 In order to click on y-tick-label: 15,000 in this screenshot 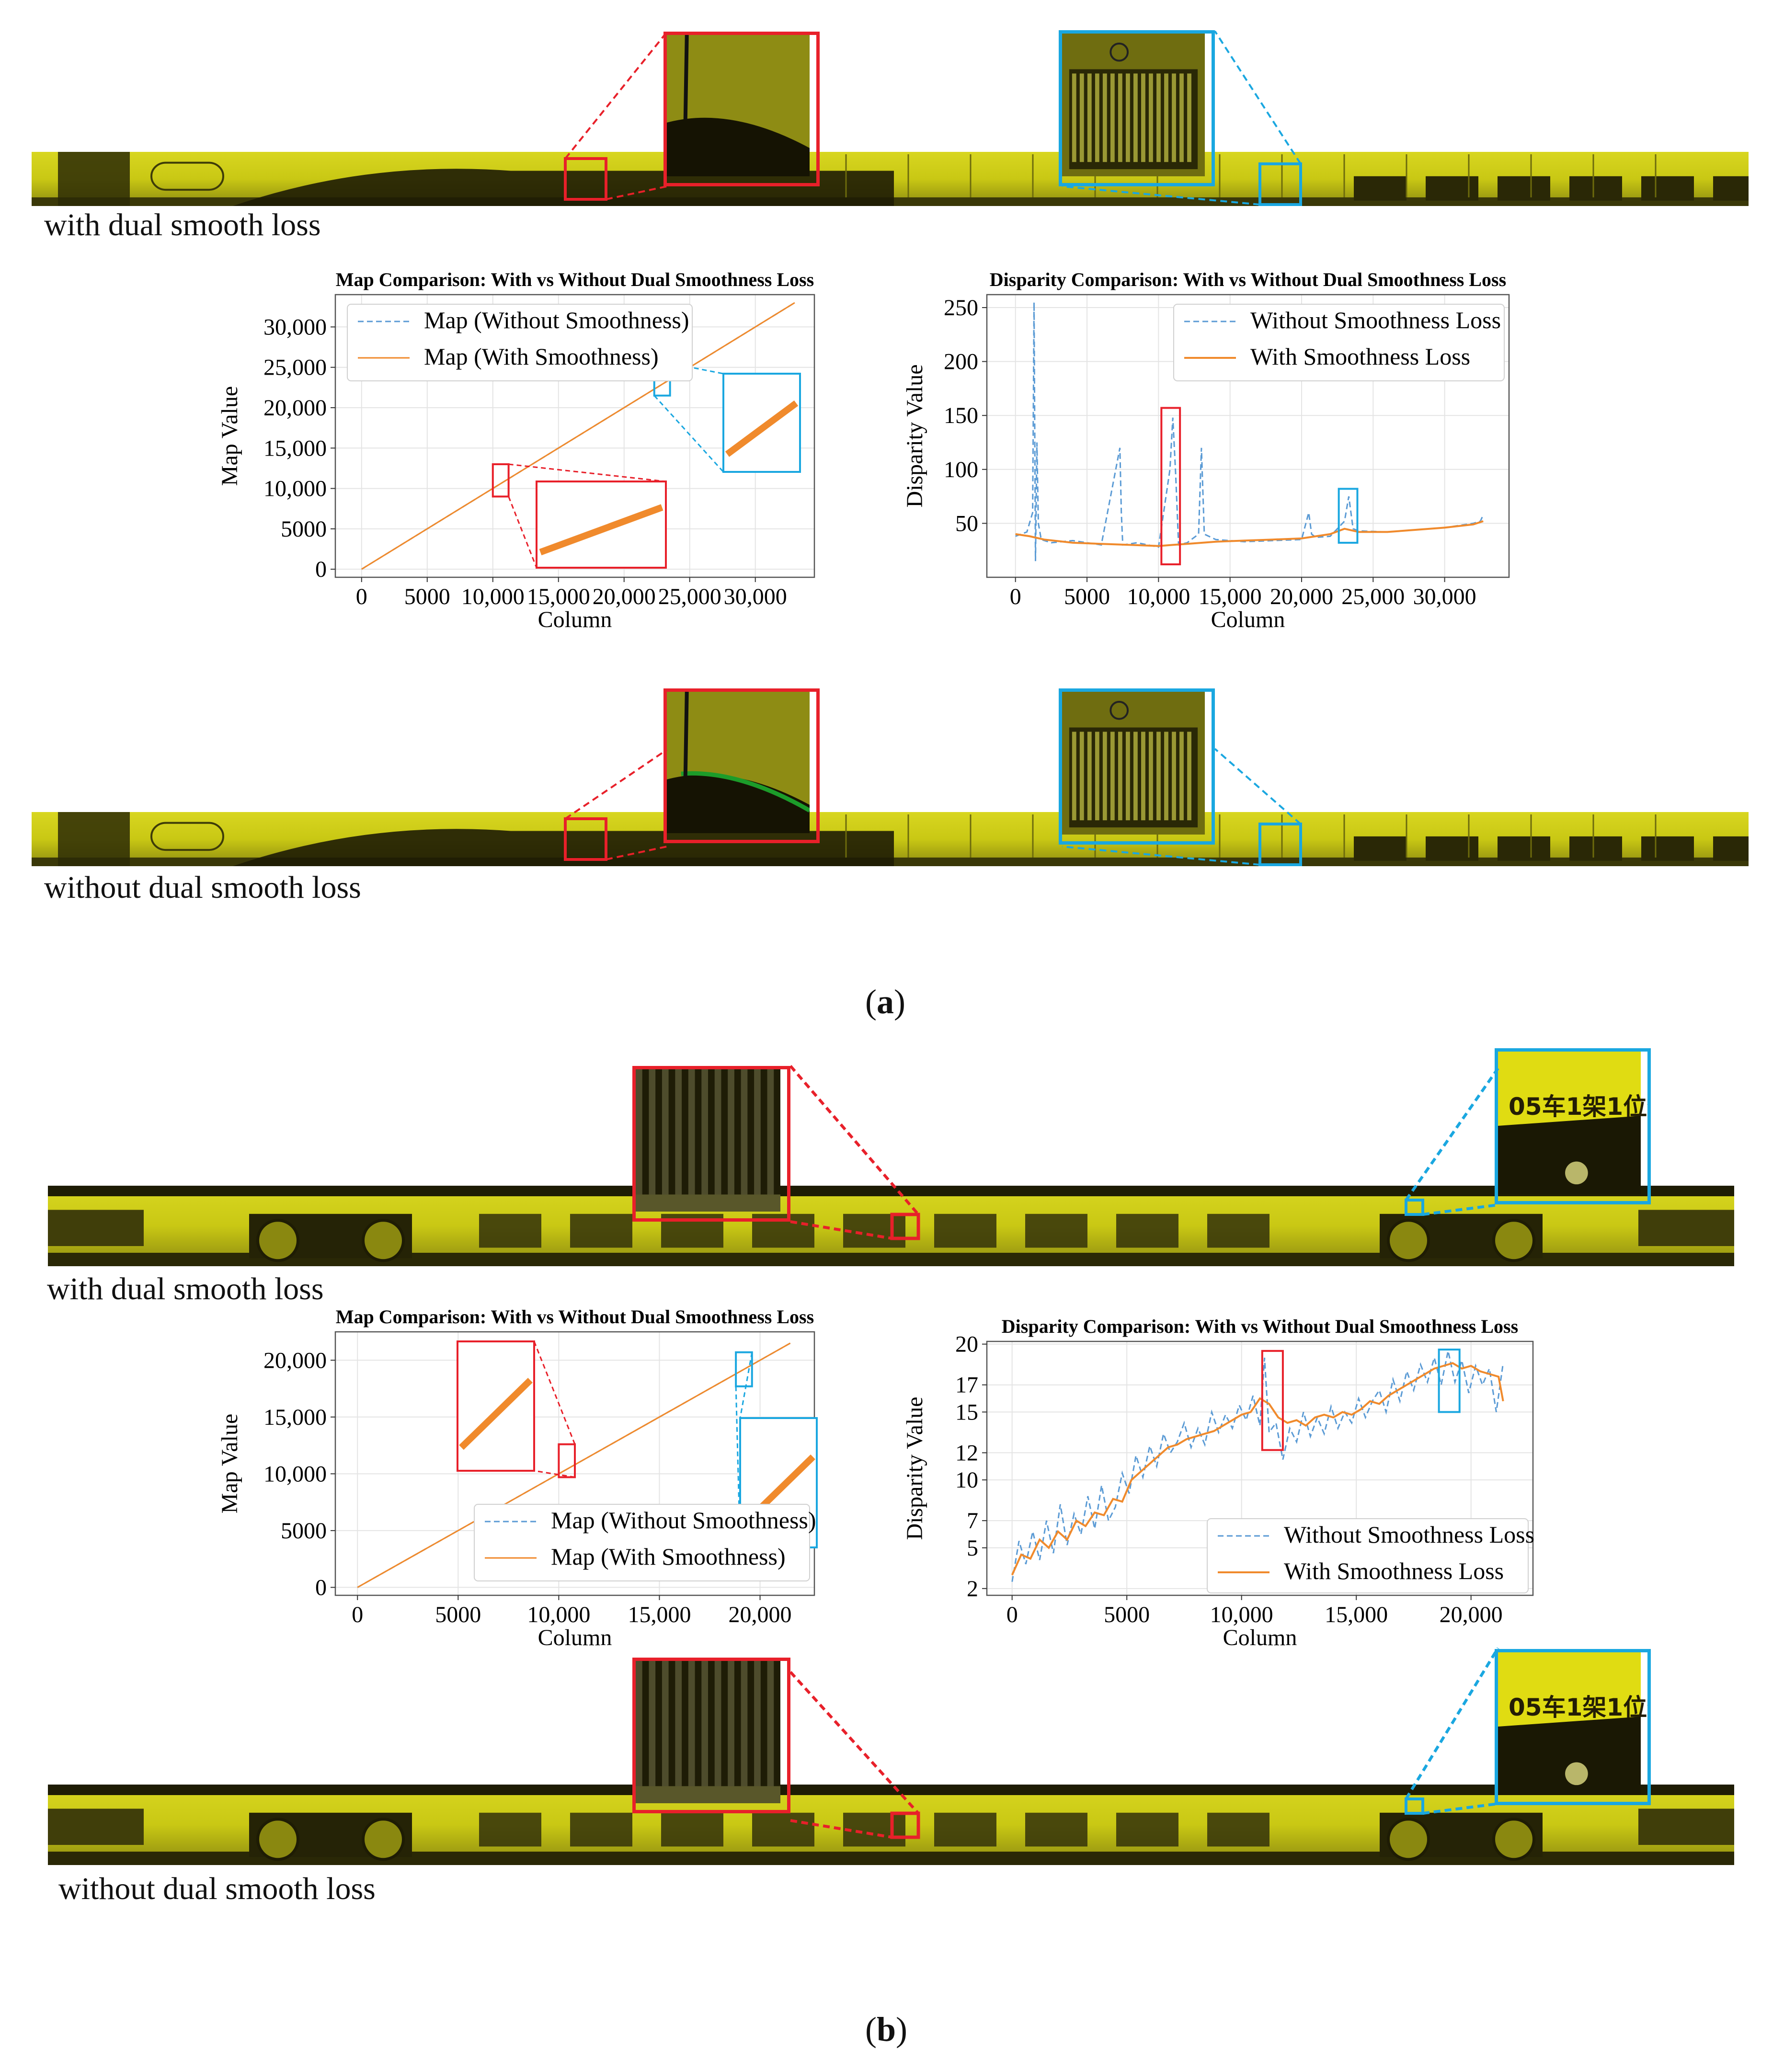, I will do `click(295, 448)`.